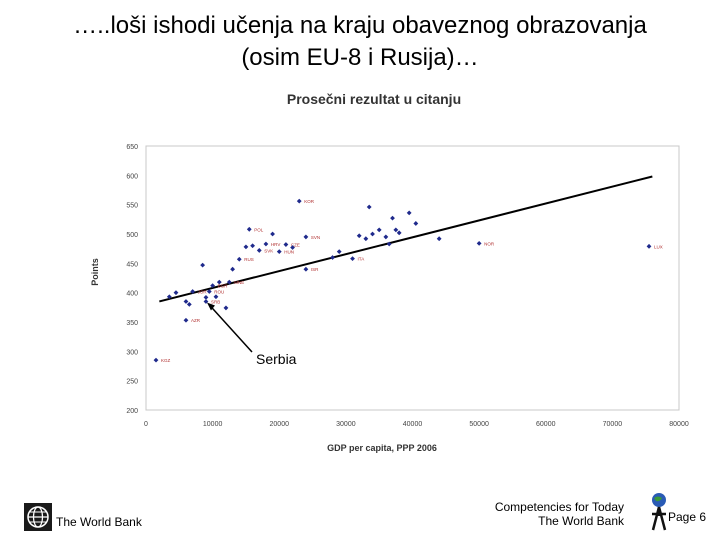 The image size is (720, 540). What do you see at coordinates (132, 206) in the screenshot?
I see `y-tick-label: 550` at bounding box center [132, 206].